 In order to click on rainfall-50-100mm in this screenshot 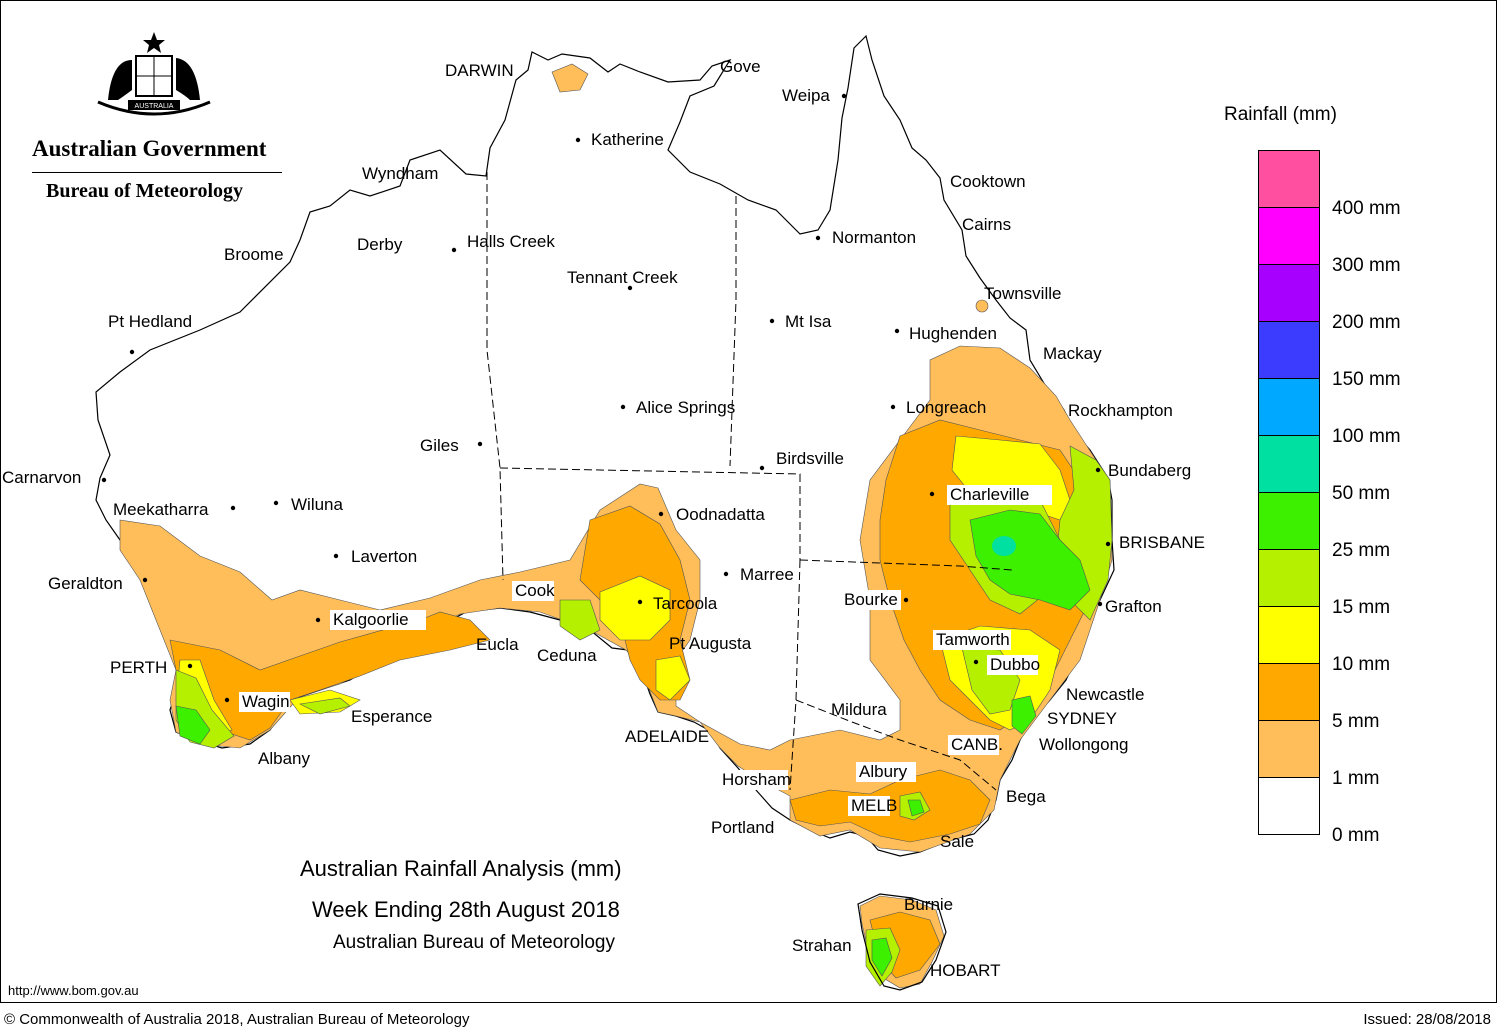, I will do `click(1004, 546)`.